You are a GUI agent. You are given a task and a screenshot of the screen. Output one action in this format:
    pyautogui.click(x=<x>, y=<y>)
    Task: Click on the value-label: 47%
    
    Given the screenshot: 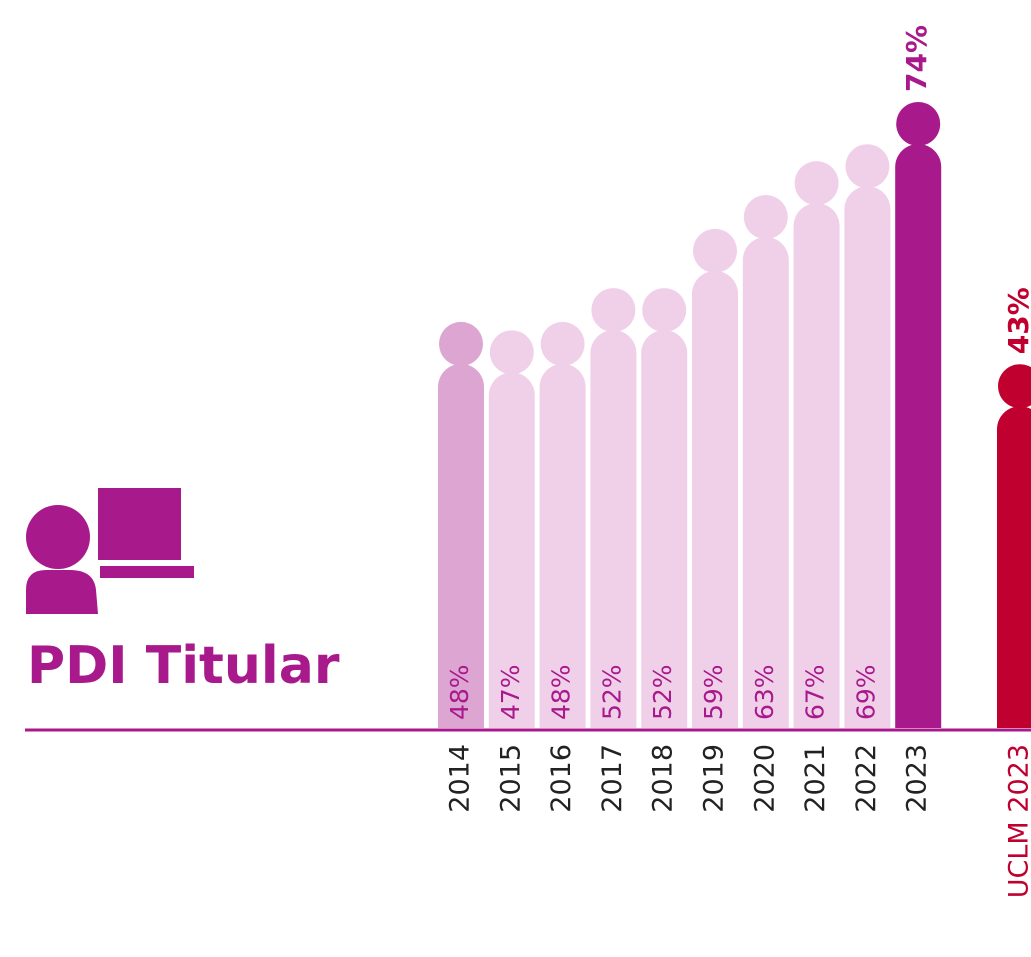 What is the action you would take?
    pyautogui.click(x=510, y=692)
    